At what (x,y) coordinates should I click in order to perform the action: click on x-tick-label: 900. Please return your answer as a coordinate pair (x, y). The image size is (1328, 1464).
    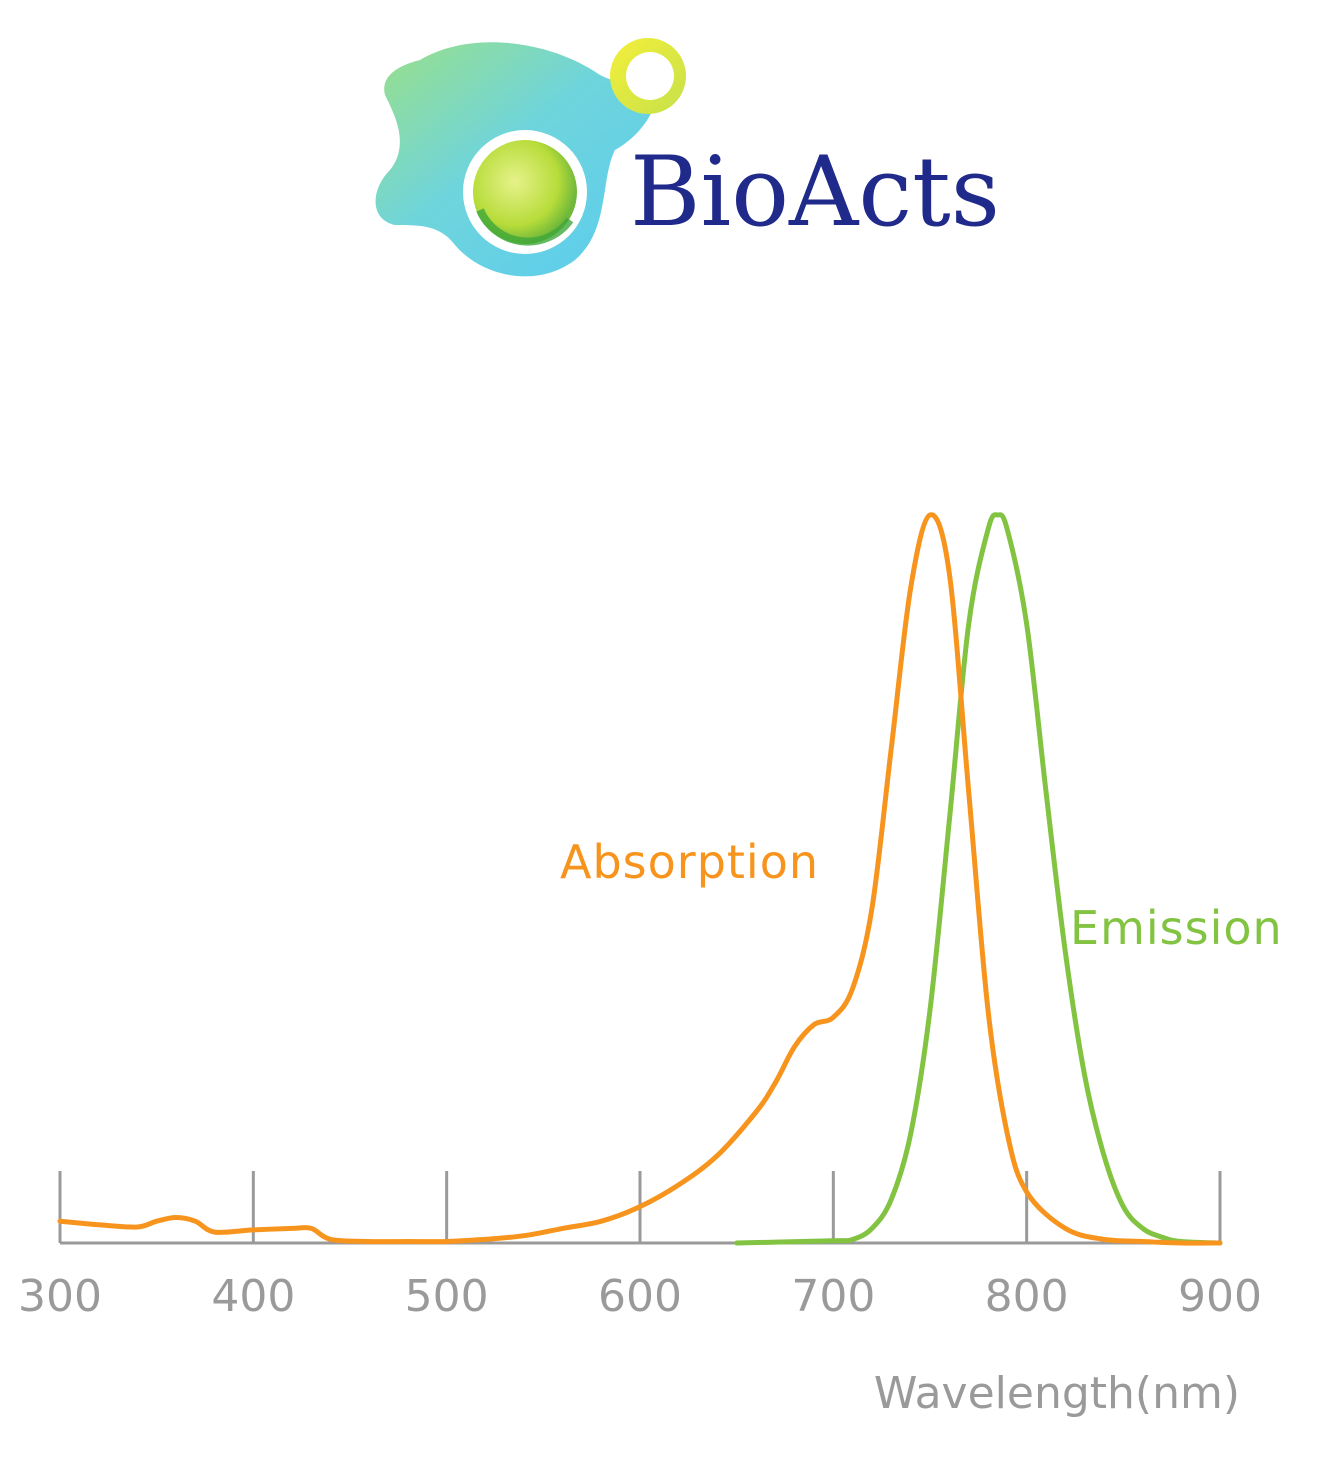
    Looking at the image, I should click on (1220, 1296).